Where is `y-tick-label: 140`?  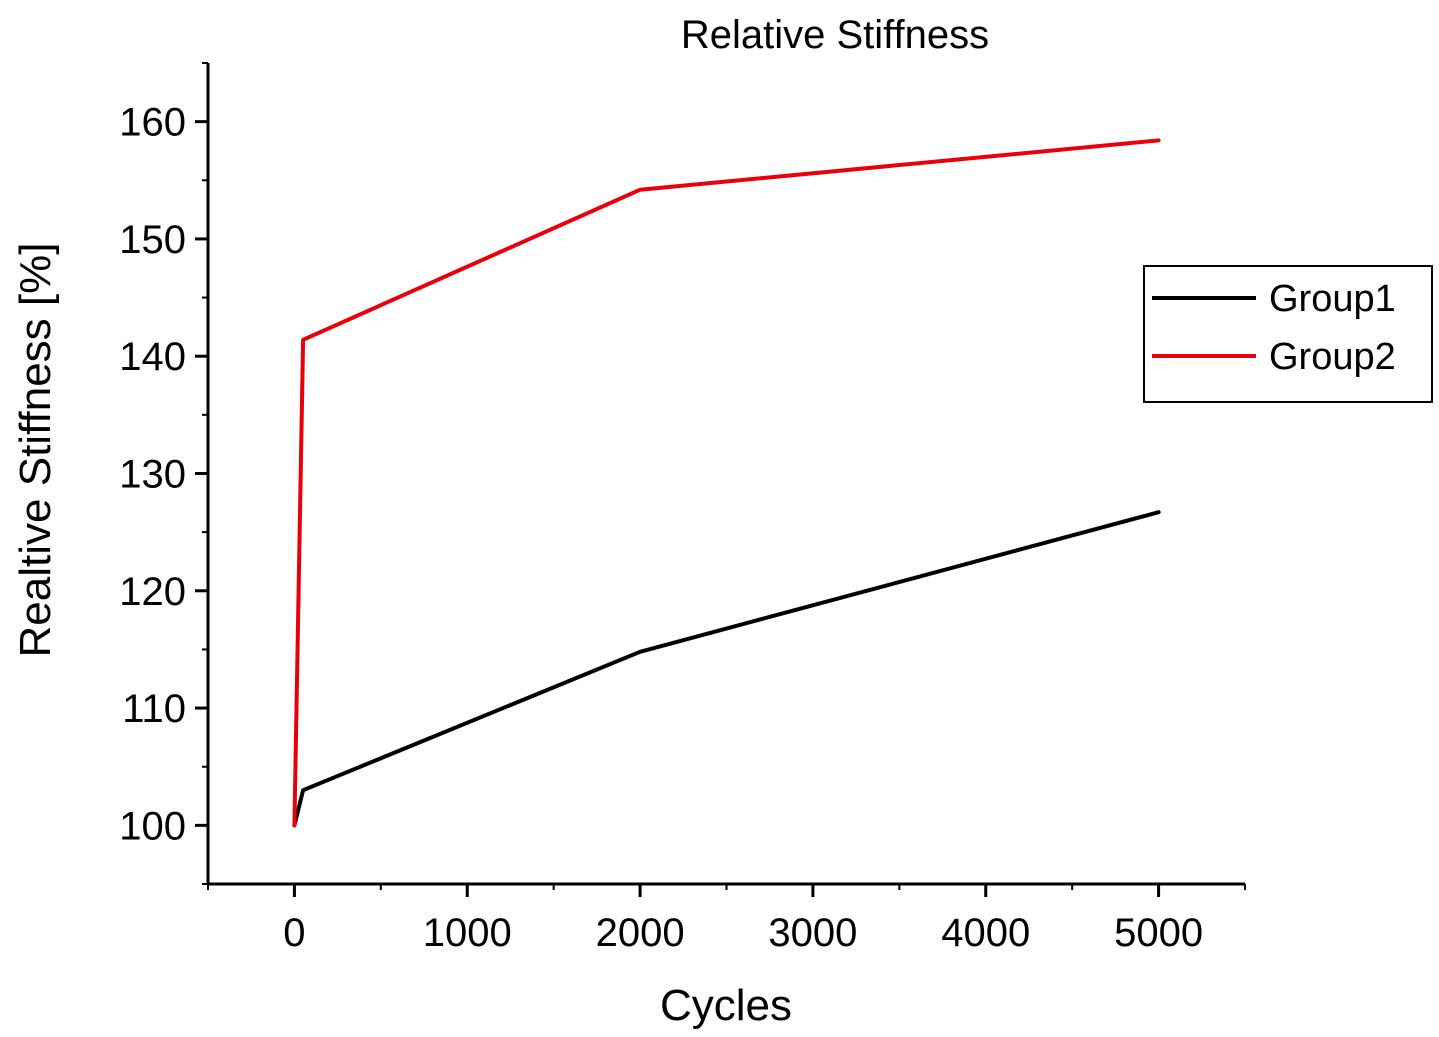
y-tick-label: 140 is located at coordinates (152, 357).